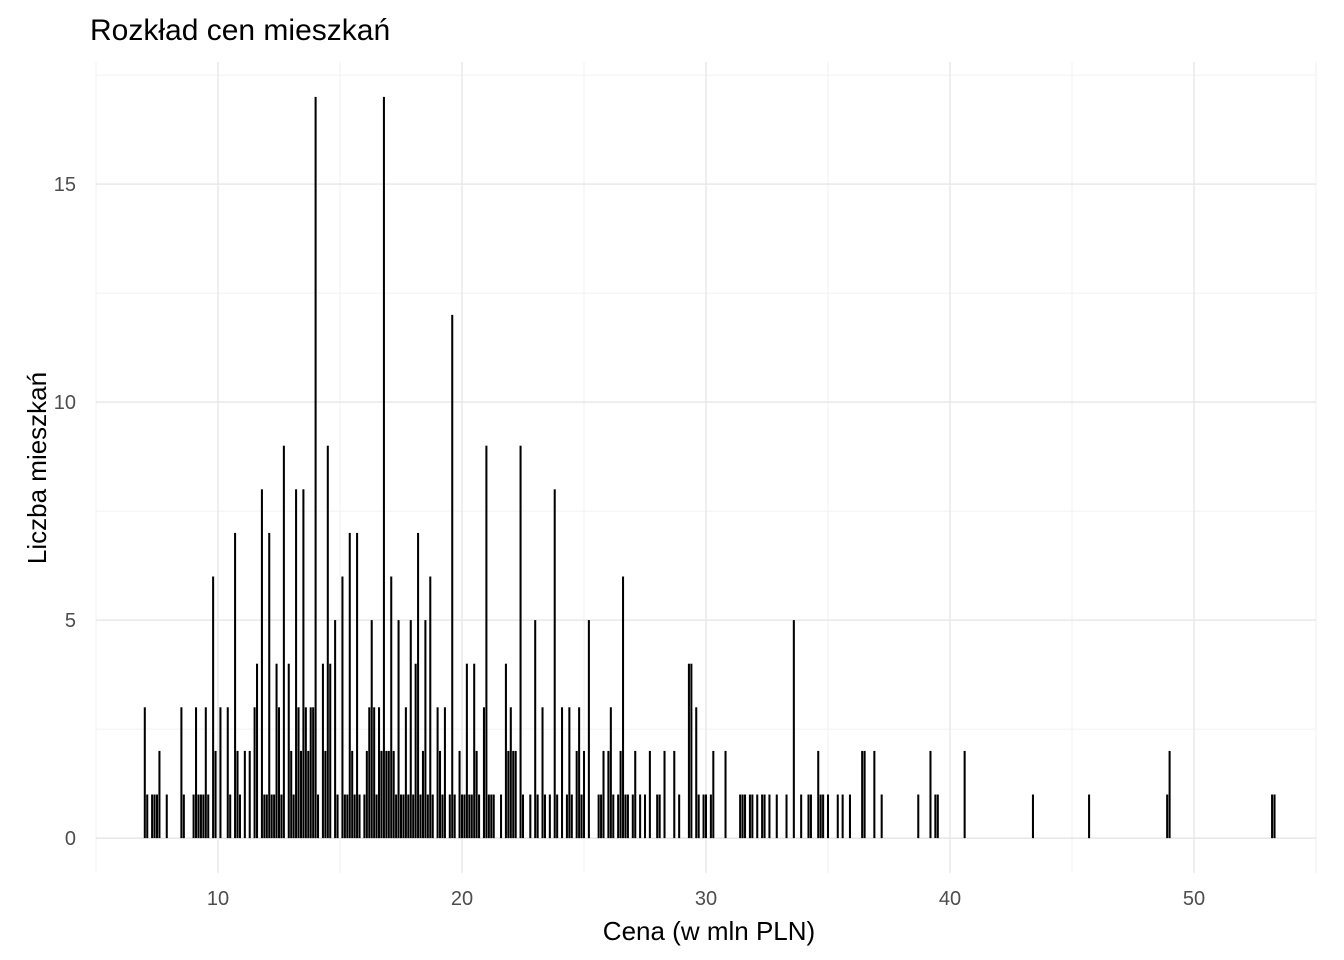 This screenshot has width=1344, height=960. What do you see at coordinates (709, 931) in the screenshot?
I see `x-axis-title: Cena (w mln PLN)` at bounding box center [709, 931].